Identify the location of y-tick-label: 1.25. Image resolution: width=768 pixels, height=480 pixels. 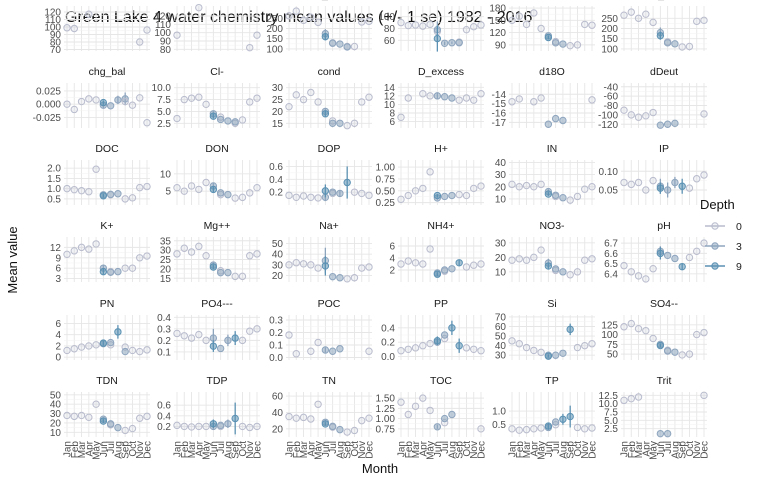
(386, 409).